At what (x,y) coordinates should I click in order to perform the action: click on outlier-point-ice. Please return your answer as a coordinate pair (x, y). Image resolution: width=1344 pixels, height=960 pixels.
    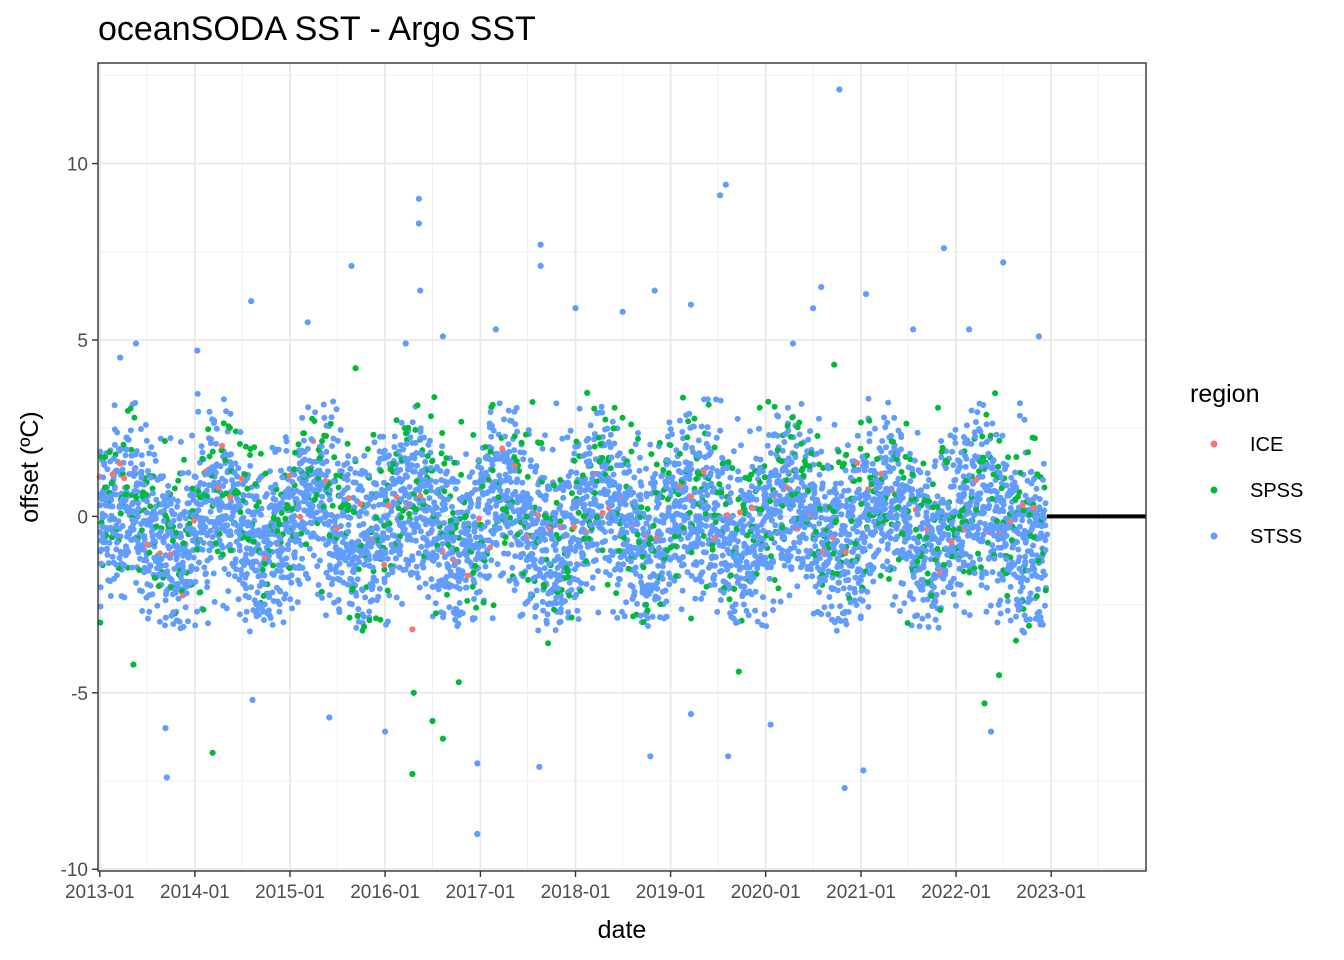
    Looking at the image, I should click on (602, 512).